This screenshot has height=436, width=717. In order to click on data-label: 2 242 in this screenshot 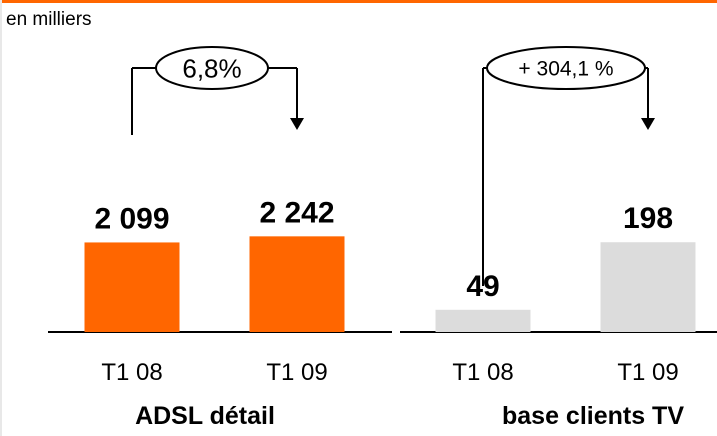, I will do `click(296, 212)`.